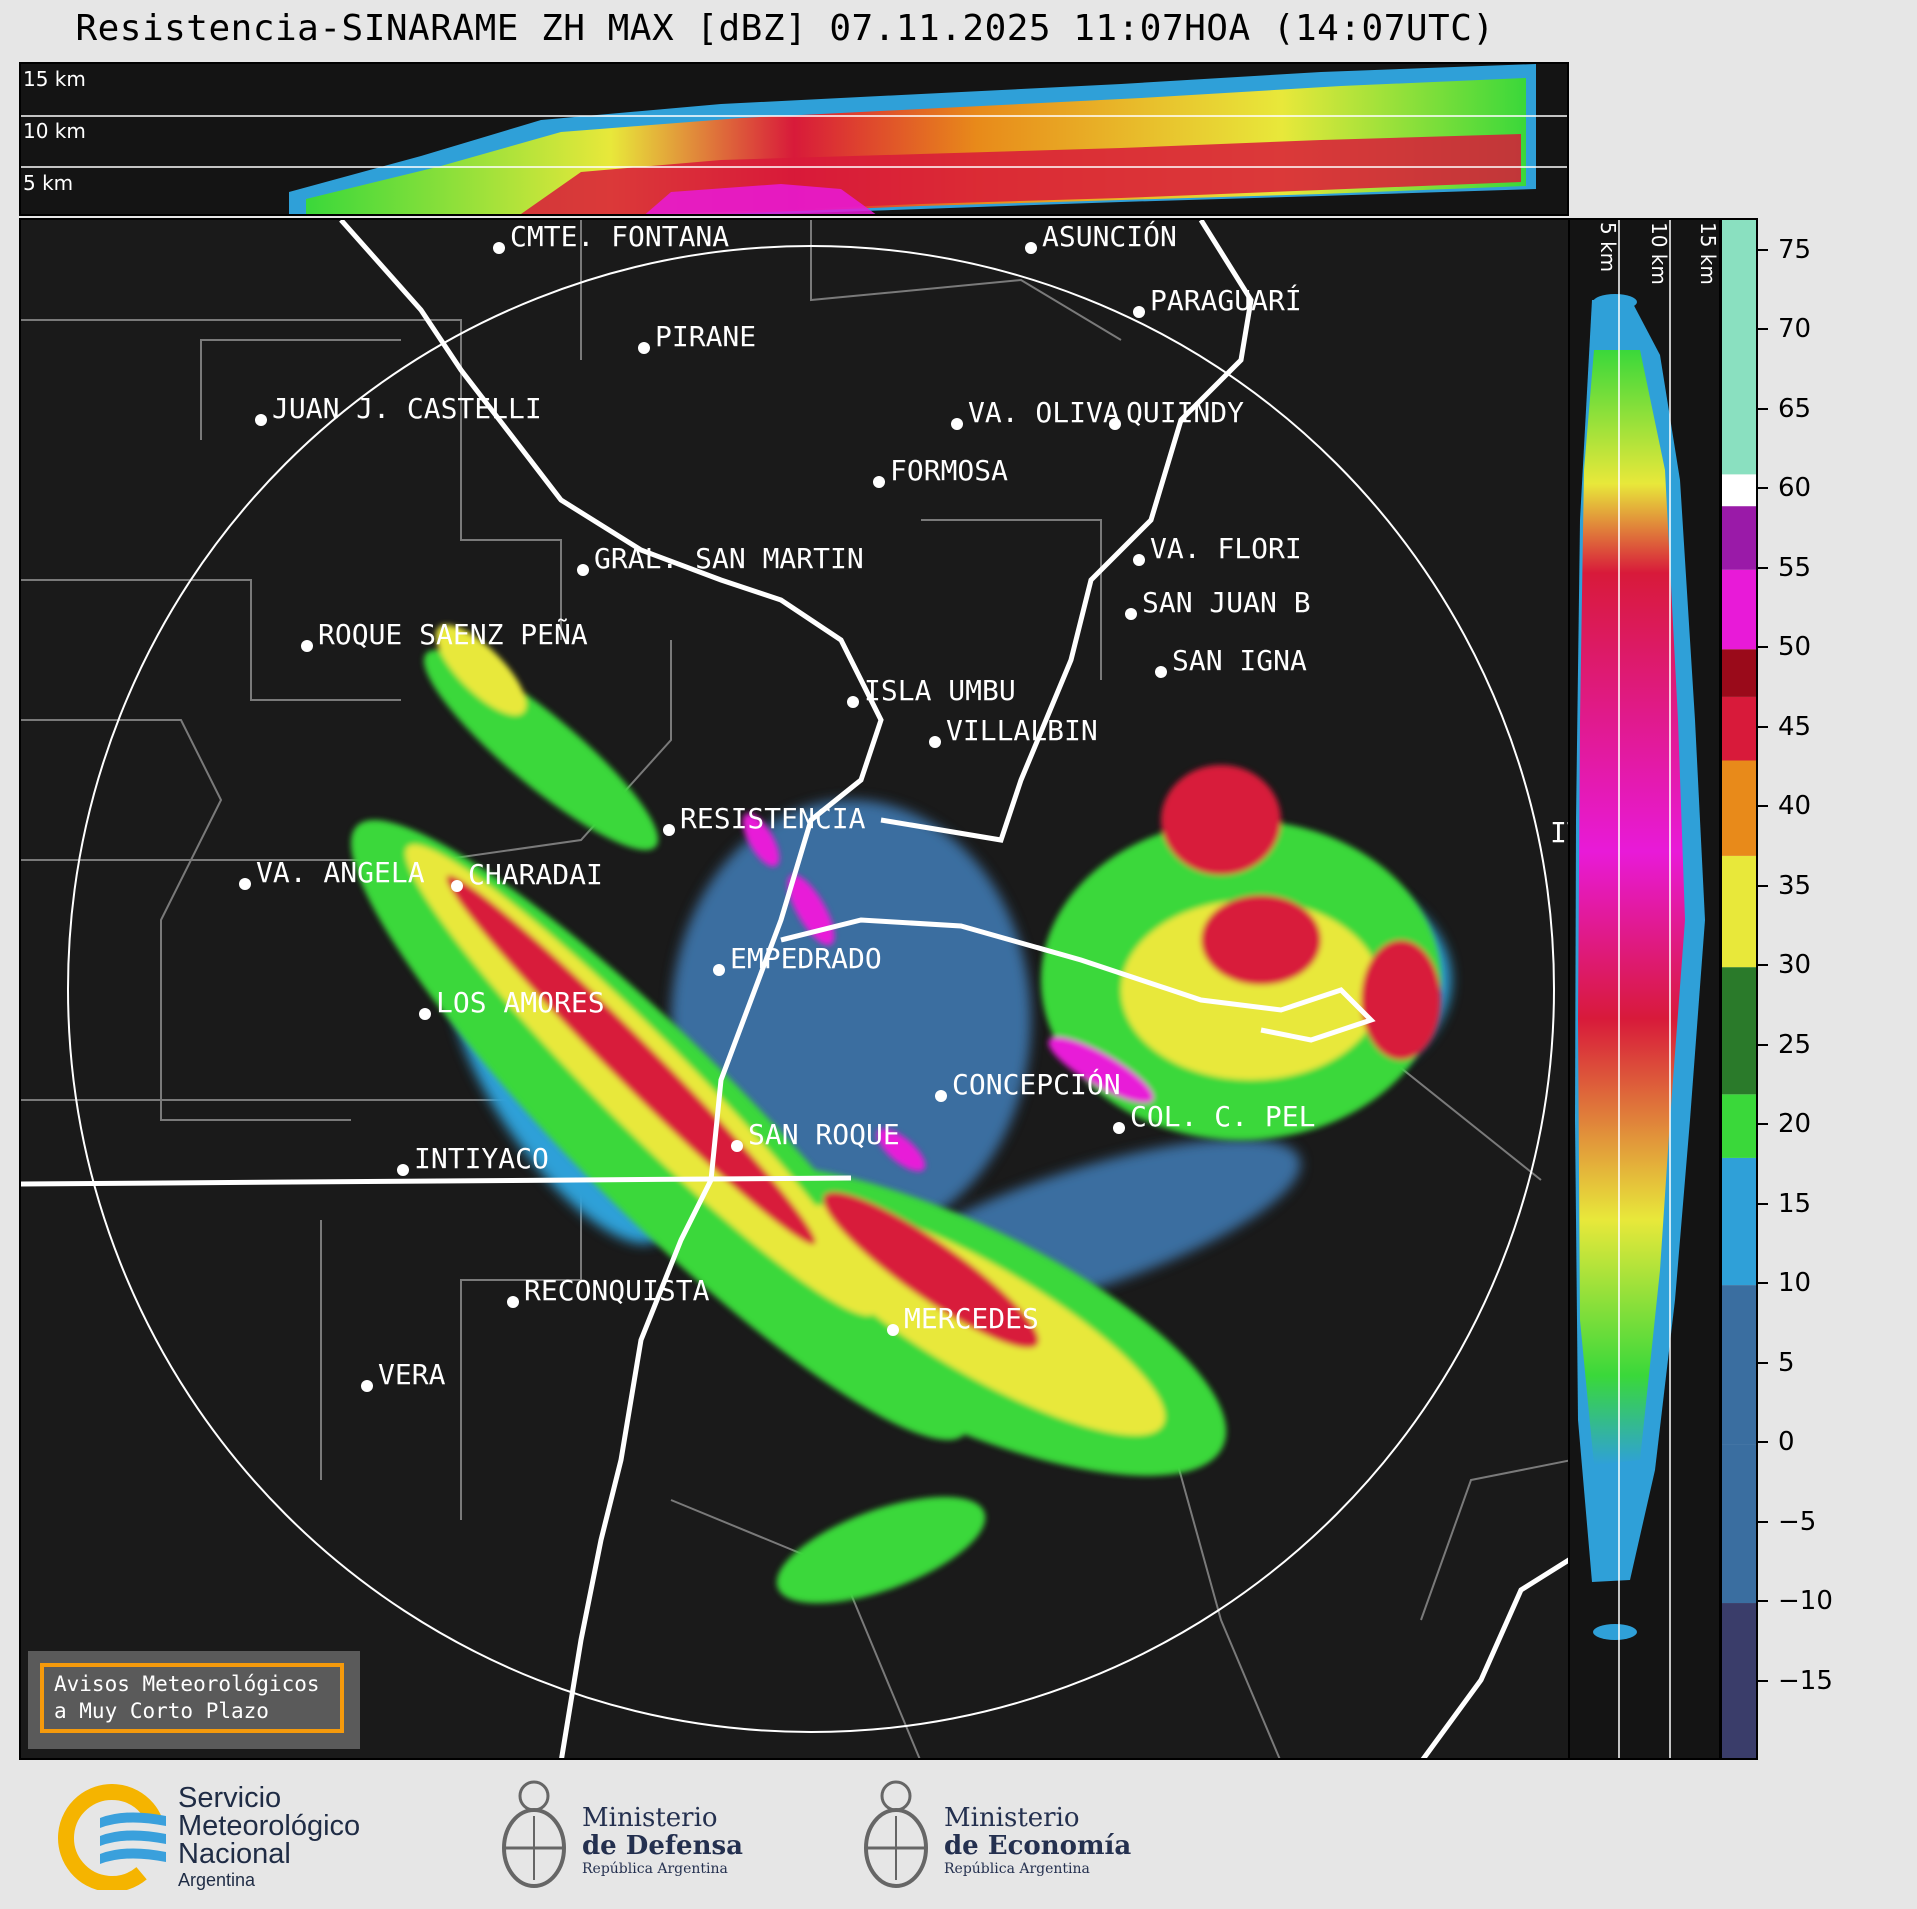 Image resolution: width=1917 pixels, height=1909 pixels. I want to click on colorbar-tick-label: 50, so click(1795, 647).